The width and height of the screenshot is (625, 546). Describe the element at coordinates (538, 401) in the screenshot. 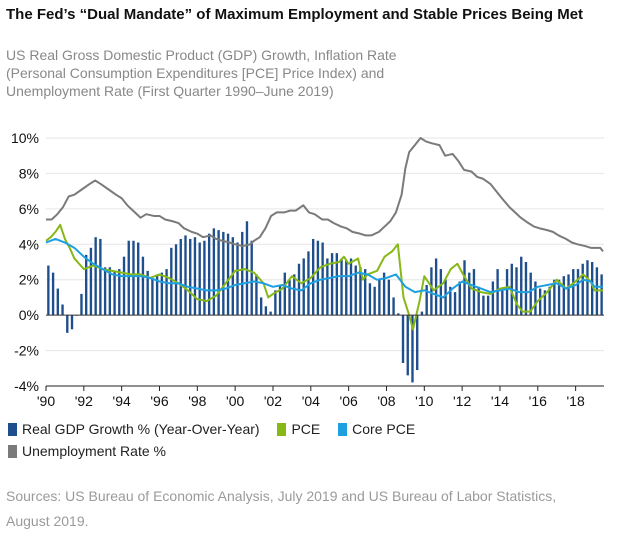

I see `x-tick-label: '16` at that location.